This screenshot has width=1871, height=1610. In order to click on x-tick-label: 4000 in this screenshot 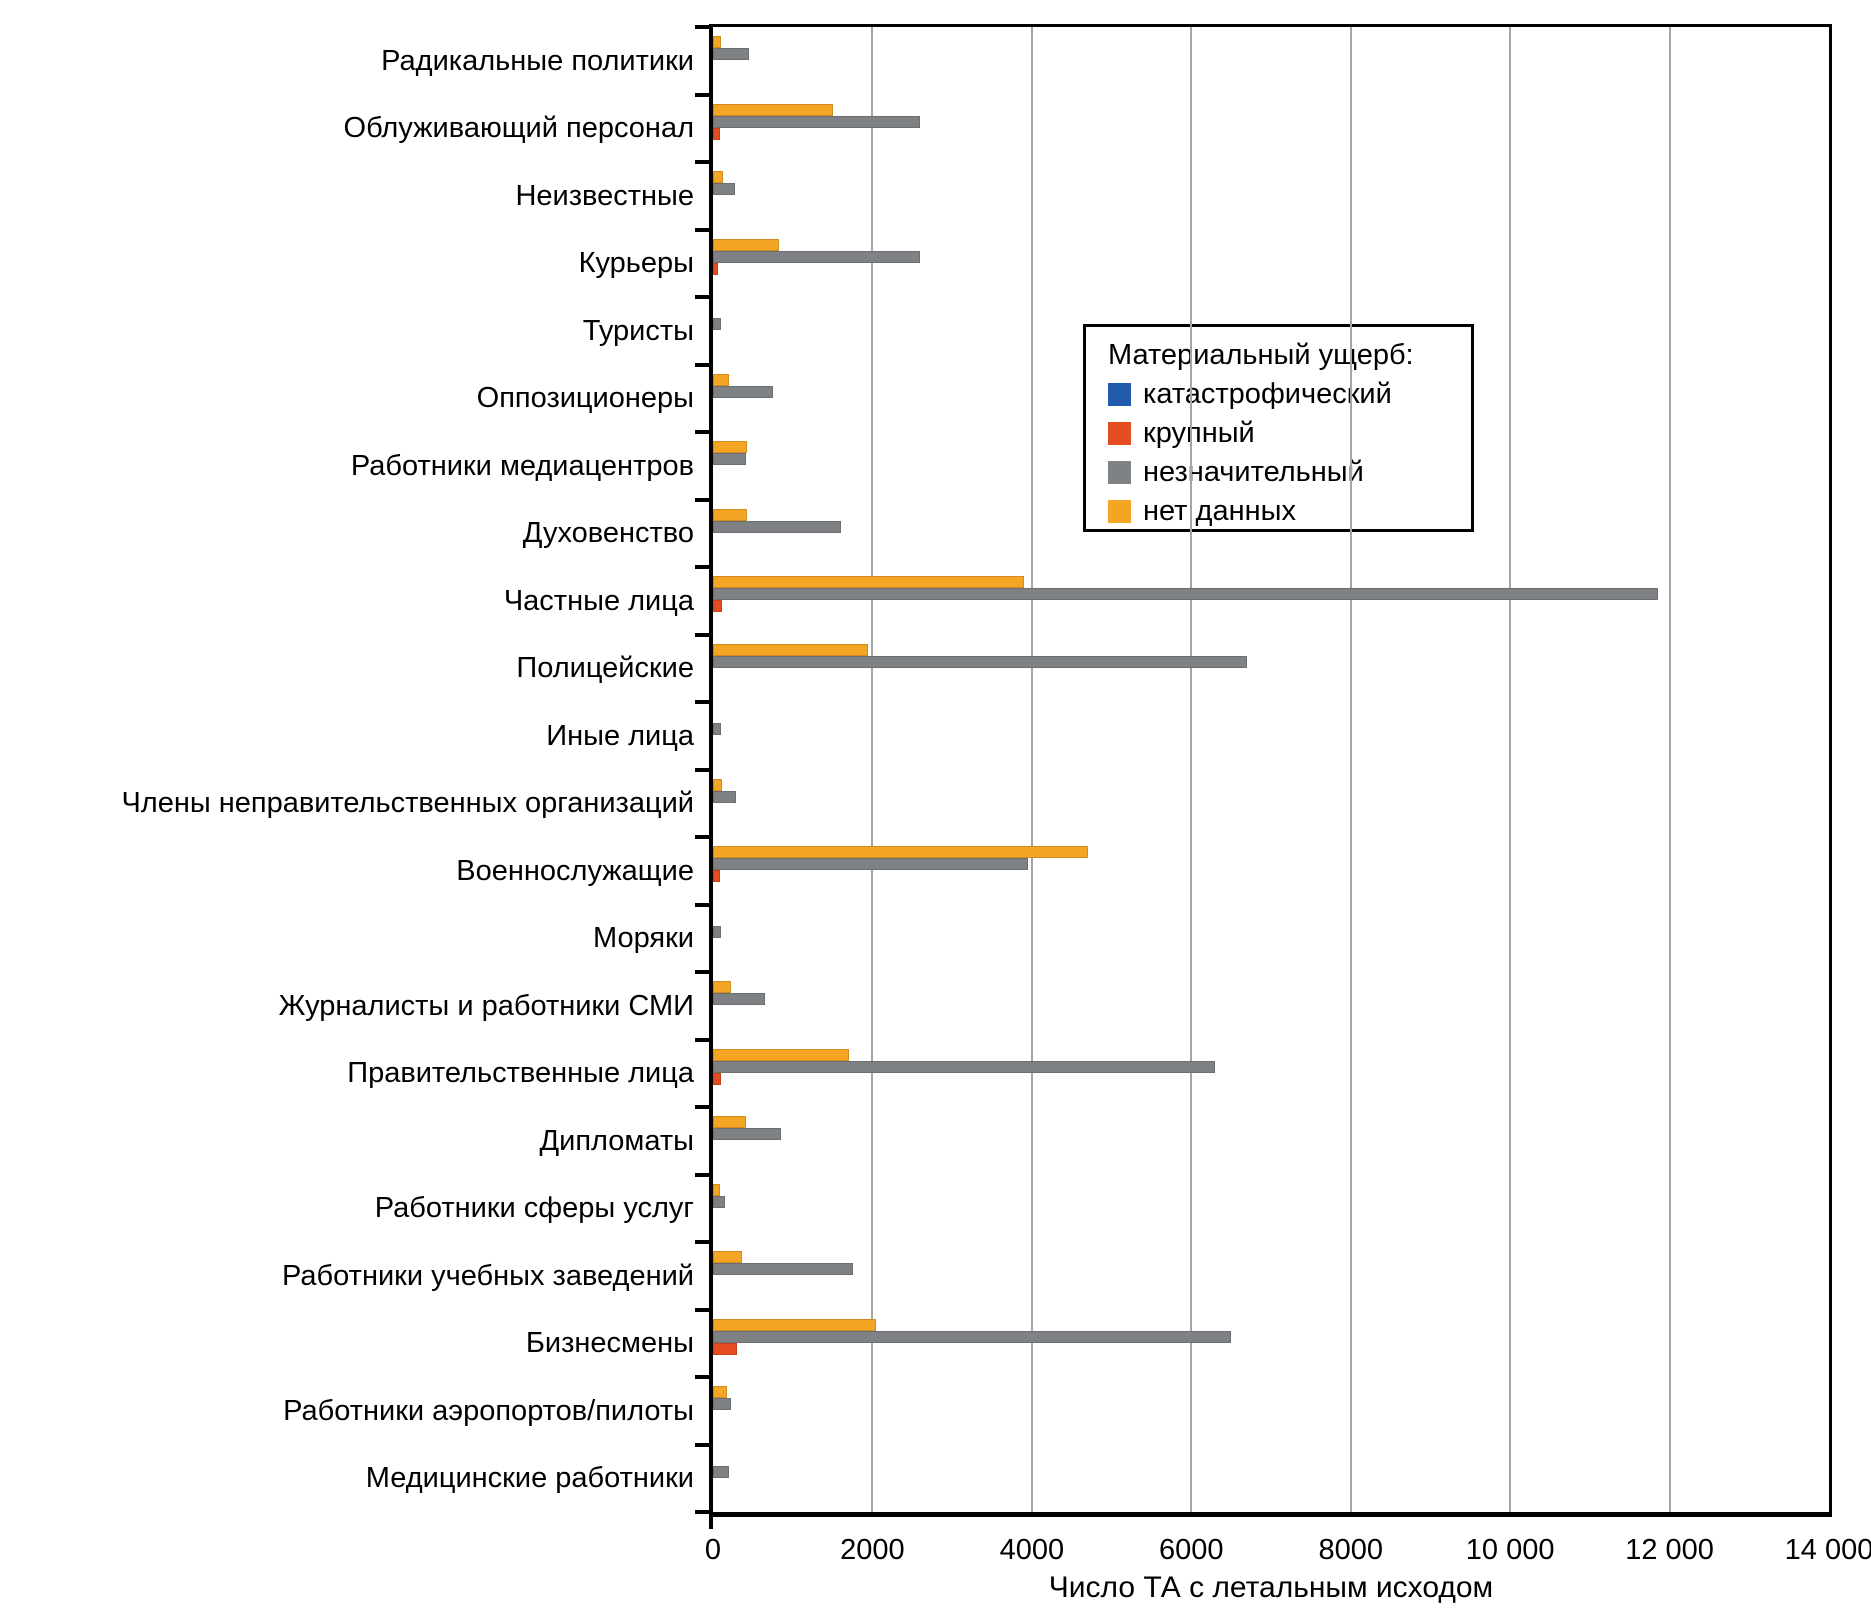, I will do `click(1032, 1550)`.